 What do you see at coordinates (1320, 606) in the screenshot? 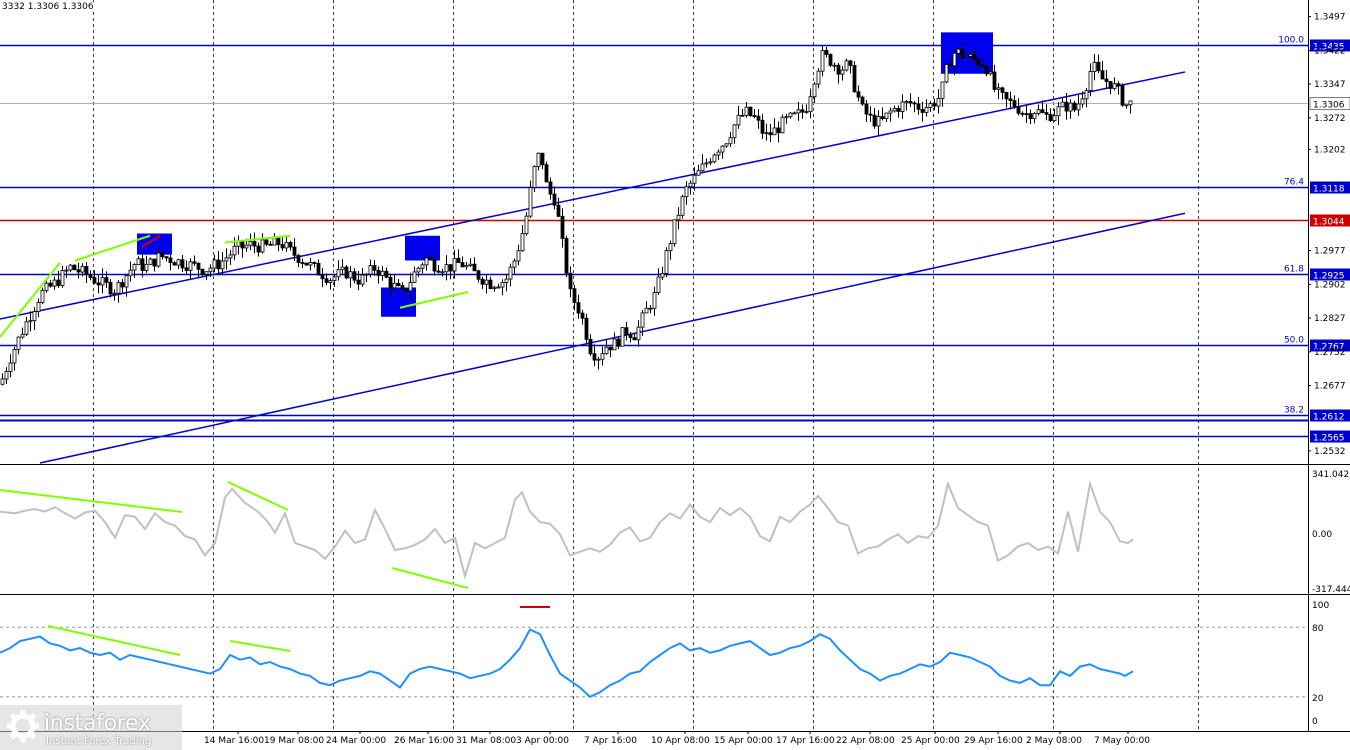
I see `rsi-tick-label: 100` at bounding box center [1320, 606].